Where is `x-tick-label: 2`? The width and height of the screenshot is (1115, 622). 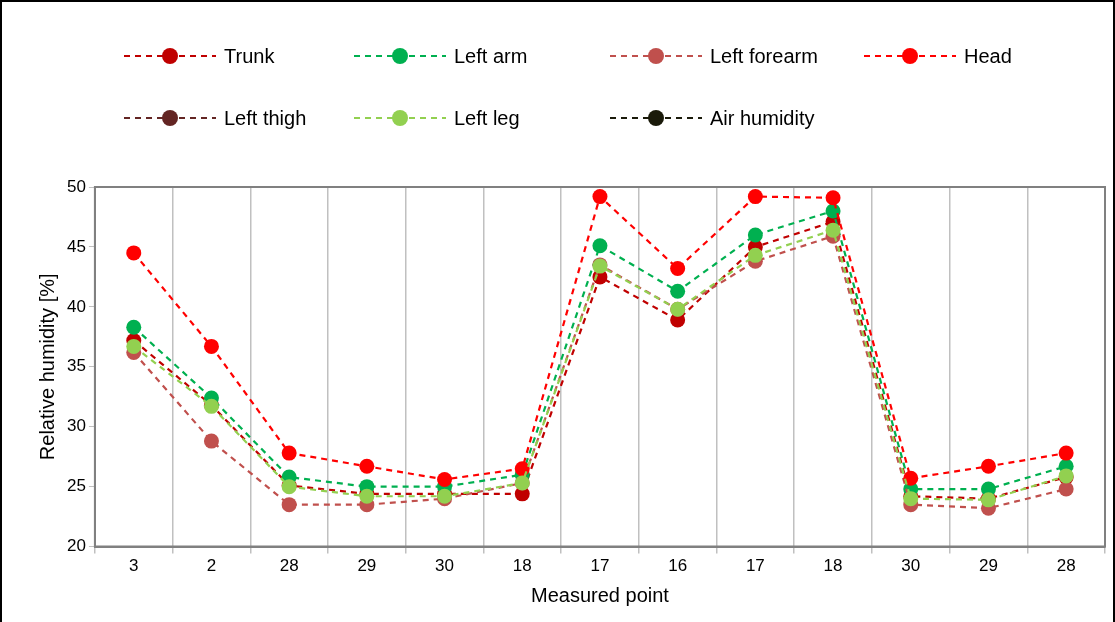 x-tick-label: 2 is located at coordinates (211, 566).